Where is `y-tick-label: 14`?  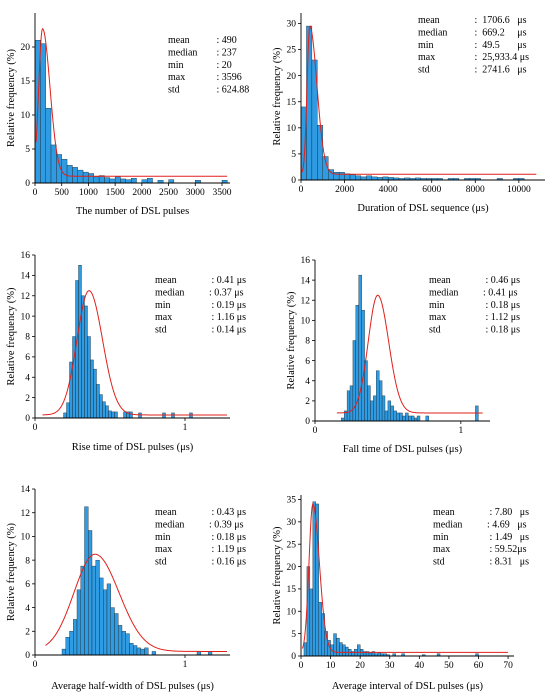 y-tick-label: 14 is located at coordinates (26, 490).